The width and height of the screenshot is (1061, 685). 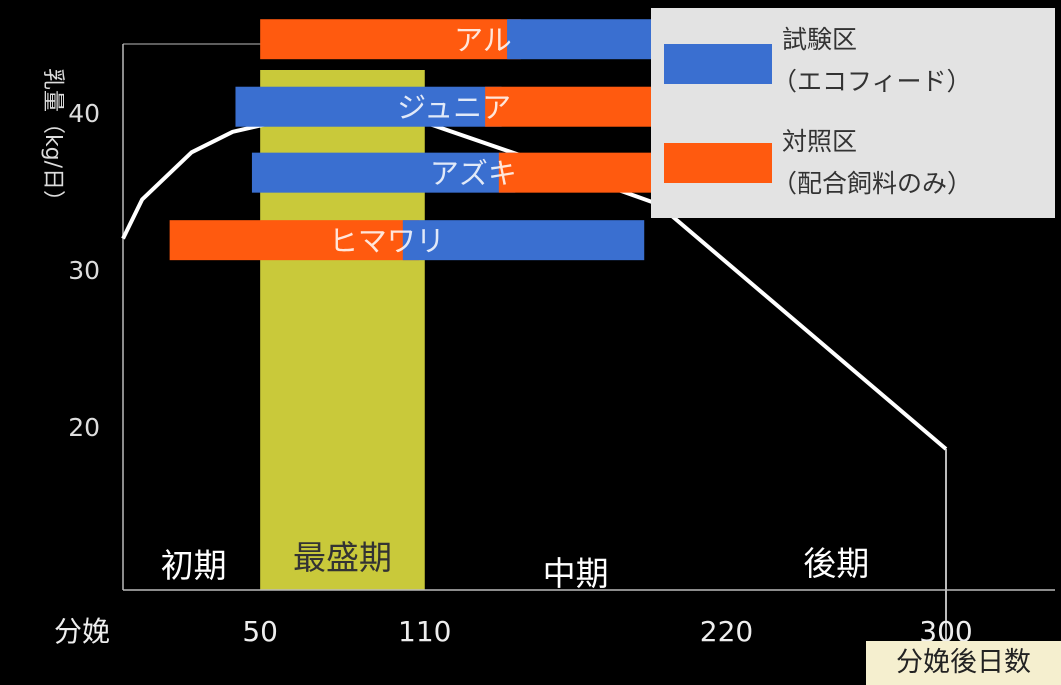 What do you see at coordinates (387, 241) in the screenshot?
I see `cow-label-3: ヒマワリ` at bounding box center [387, 241].